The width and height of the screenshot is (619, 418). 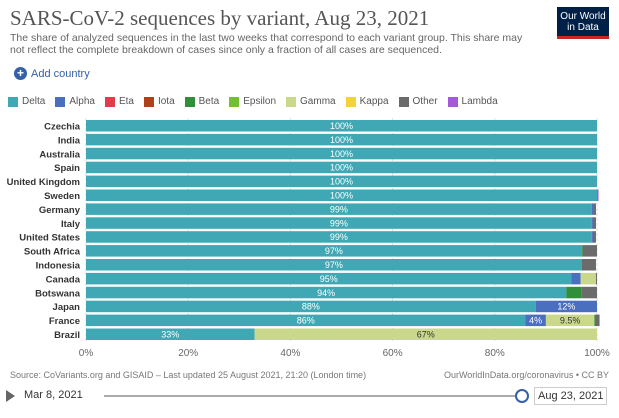 I want to click on legend-label: Gamma, so click(x=318, y=101).